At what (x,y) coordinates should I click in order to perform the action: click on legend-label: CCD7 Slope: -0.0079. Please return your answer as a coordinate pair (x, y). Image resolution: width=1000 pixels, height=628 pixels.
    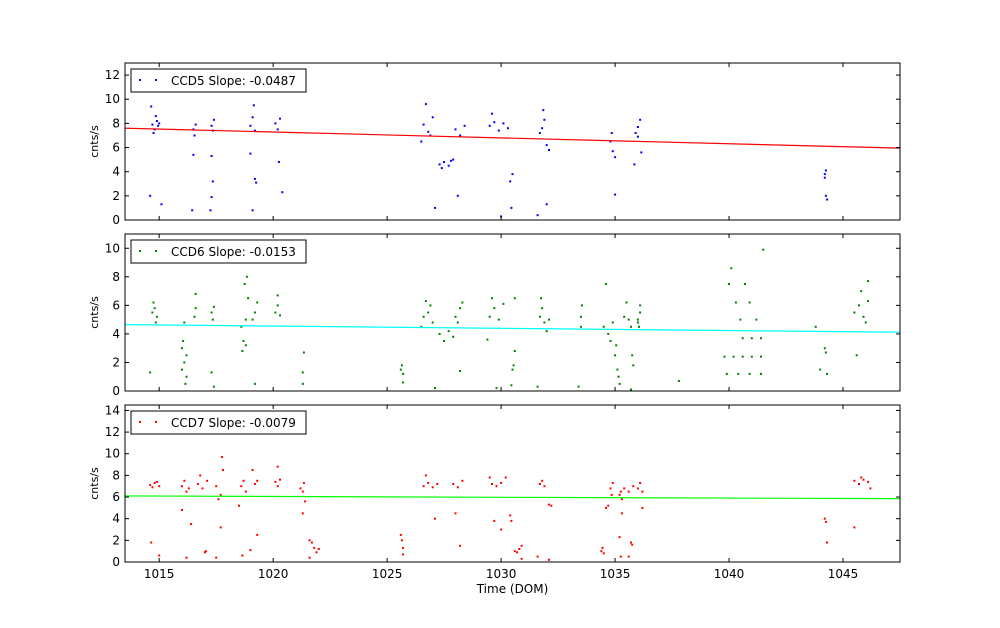
    Looking at the image, I should click on (233, 423).